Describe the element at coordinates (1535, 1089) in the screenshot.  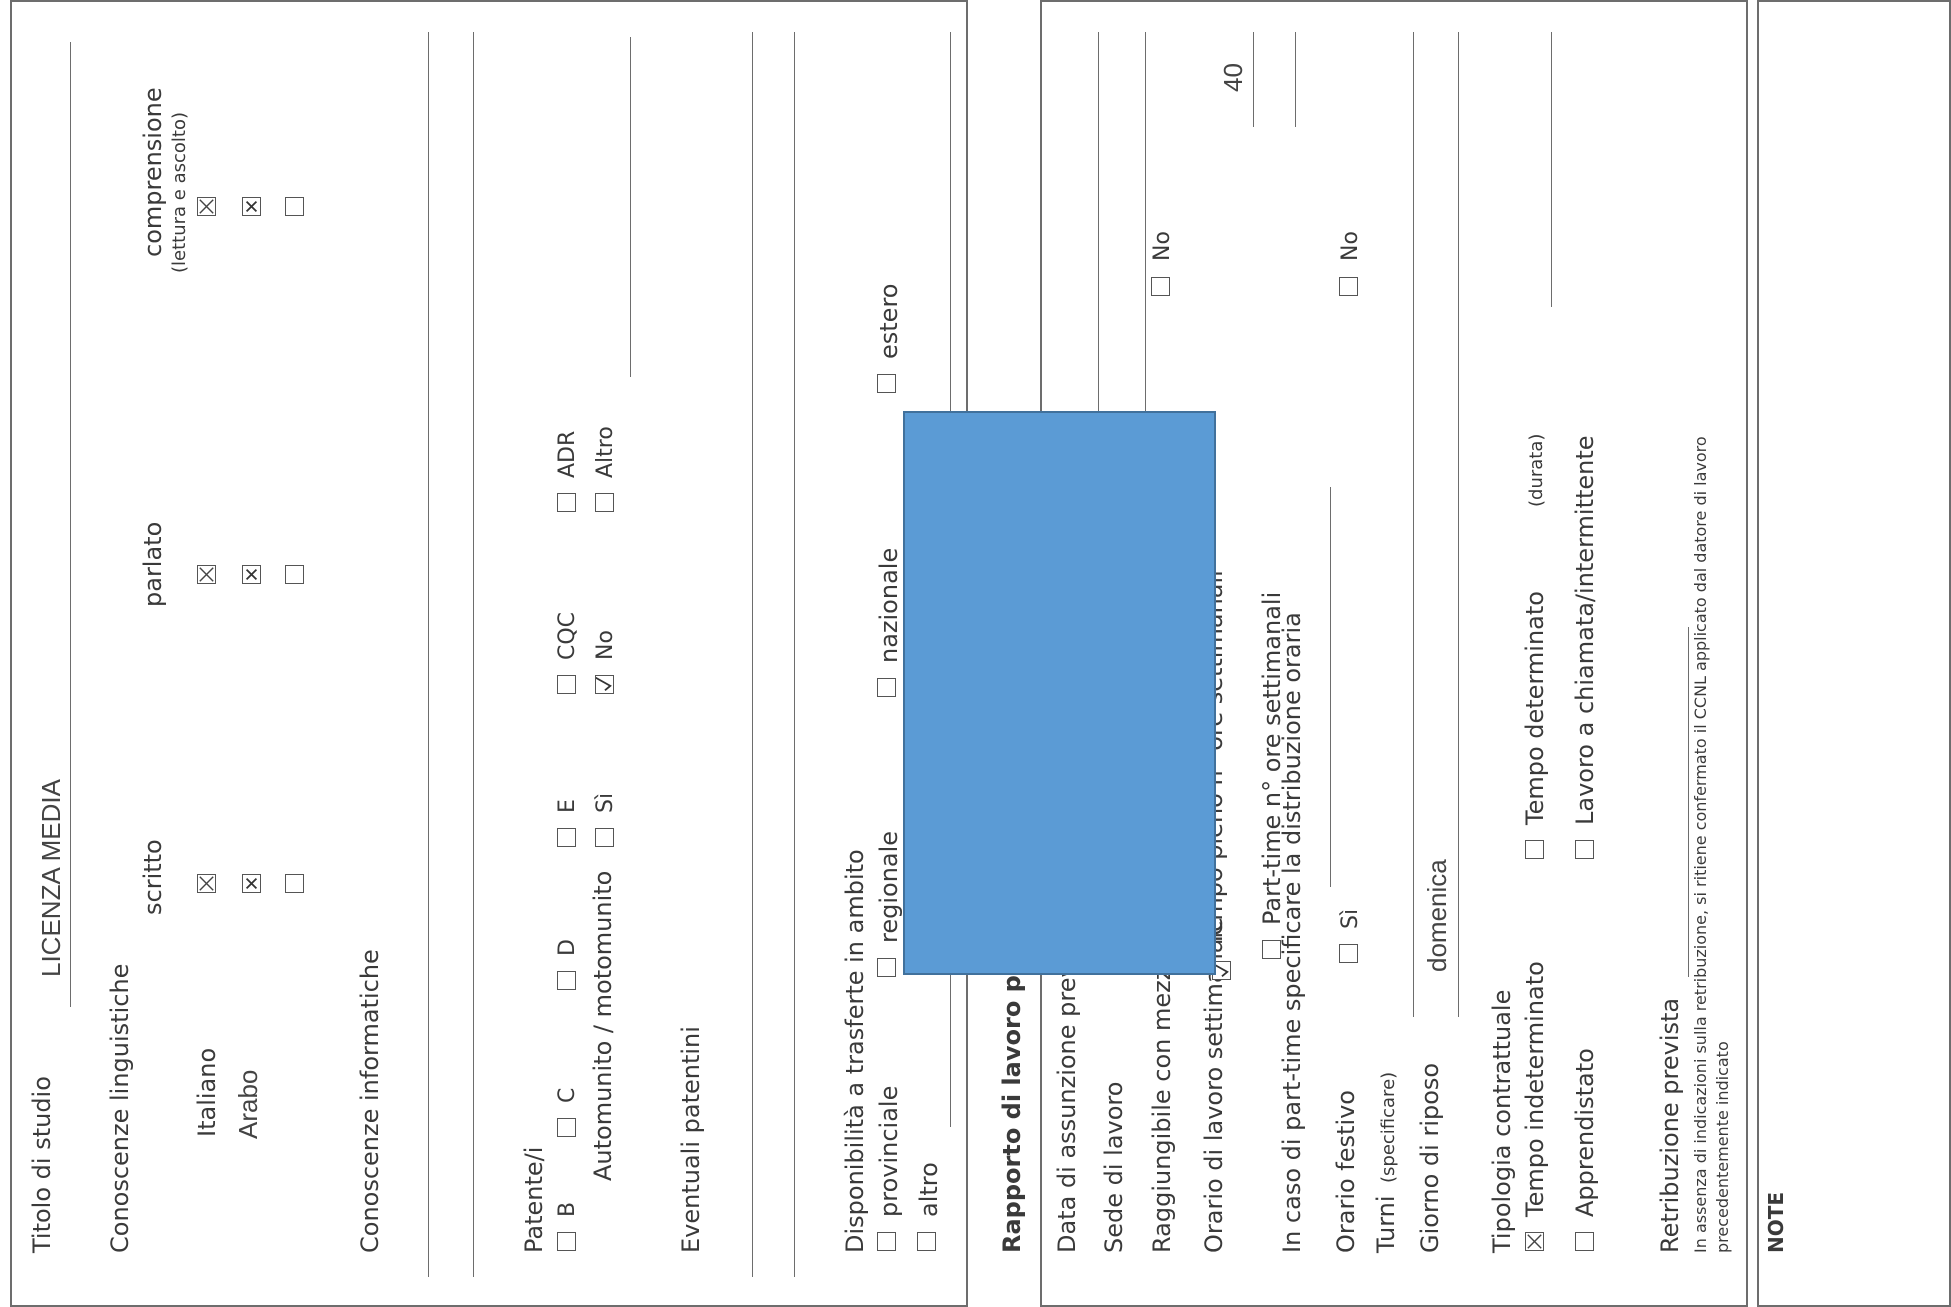
I see `contract-indeterminato-label: Tempo indeterminato` at that location.